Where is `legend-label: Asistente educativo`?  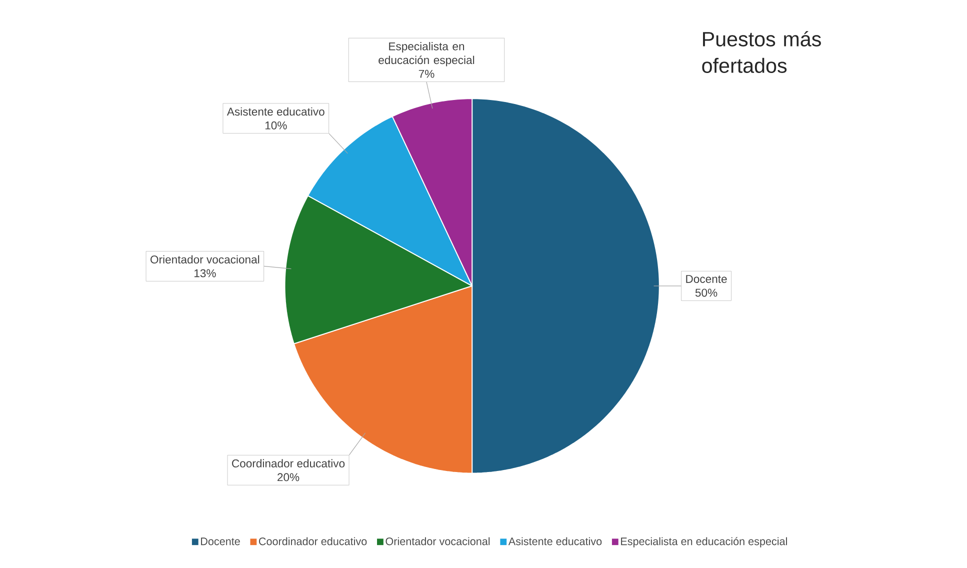 legend-label: Asistente educativo is located at coordinates (555, 541).